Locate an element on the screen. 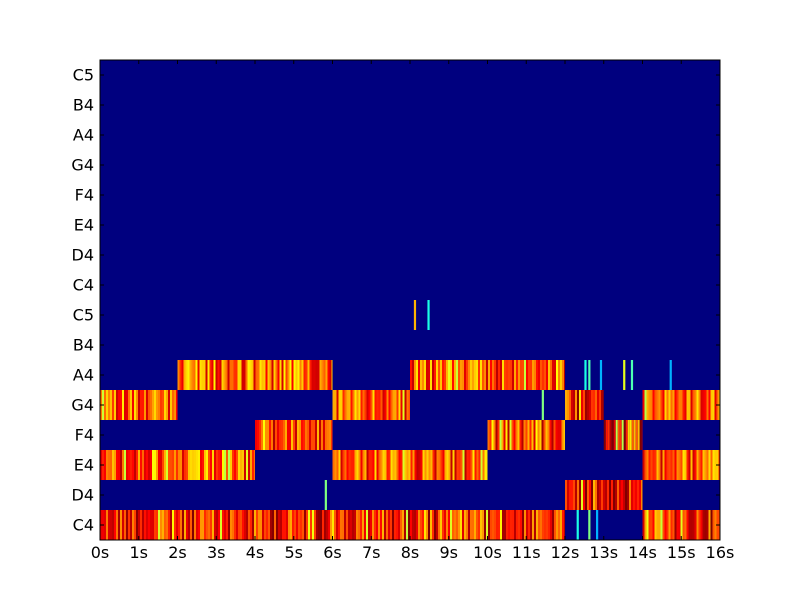 Image resolution: width=800 pixels, height=600 pixels. x-tick-label: 7s is located at coordinates (371, 552).